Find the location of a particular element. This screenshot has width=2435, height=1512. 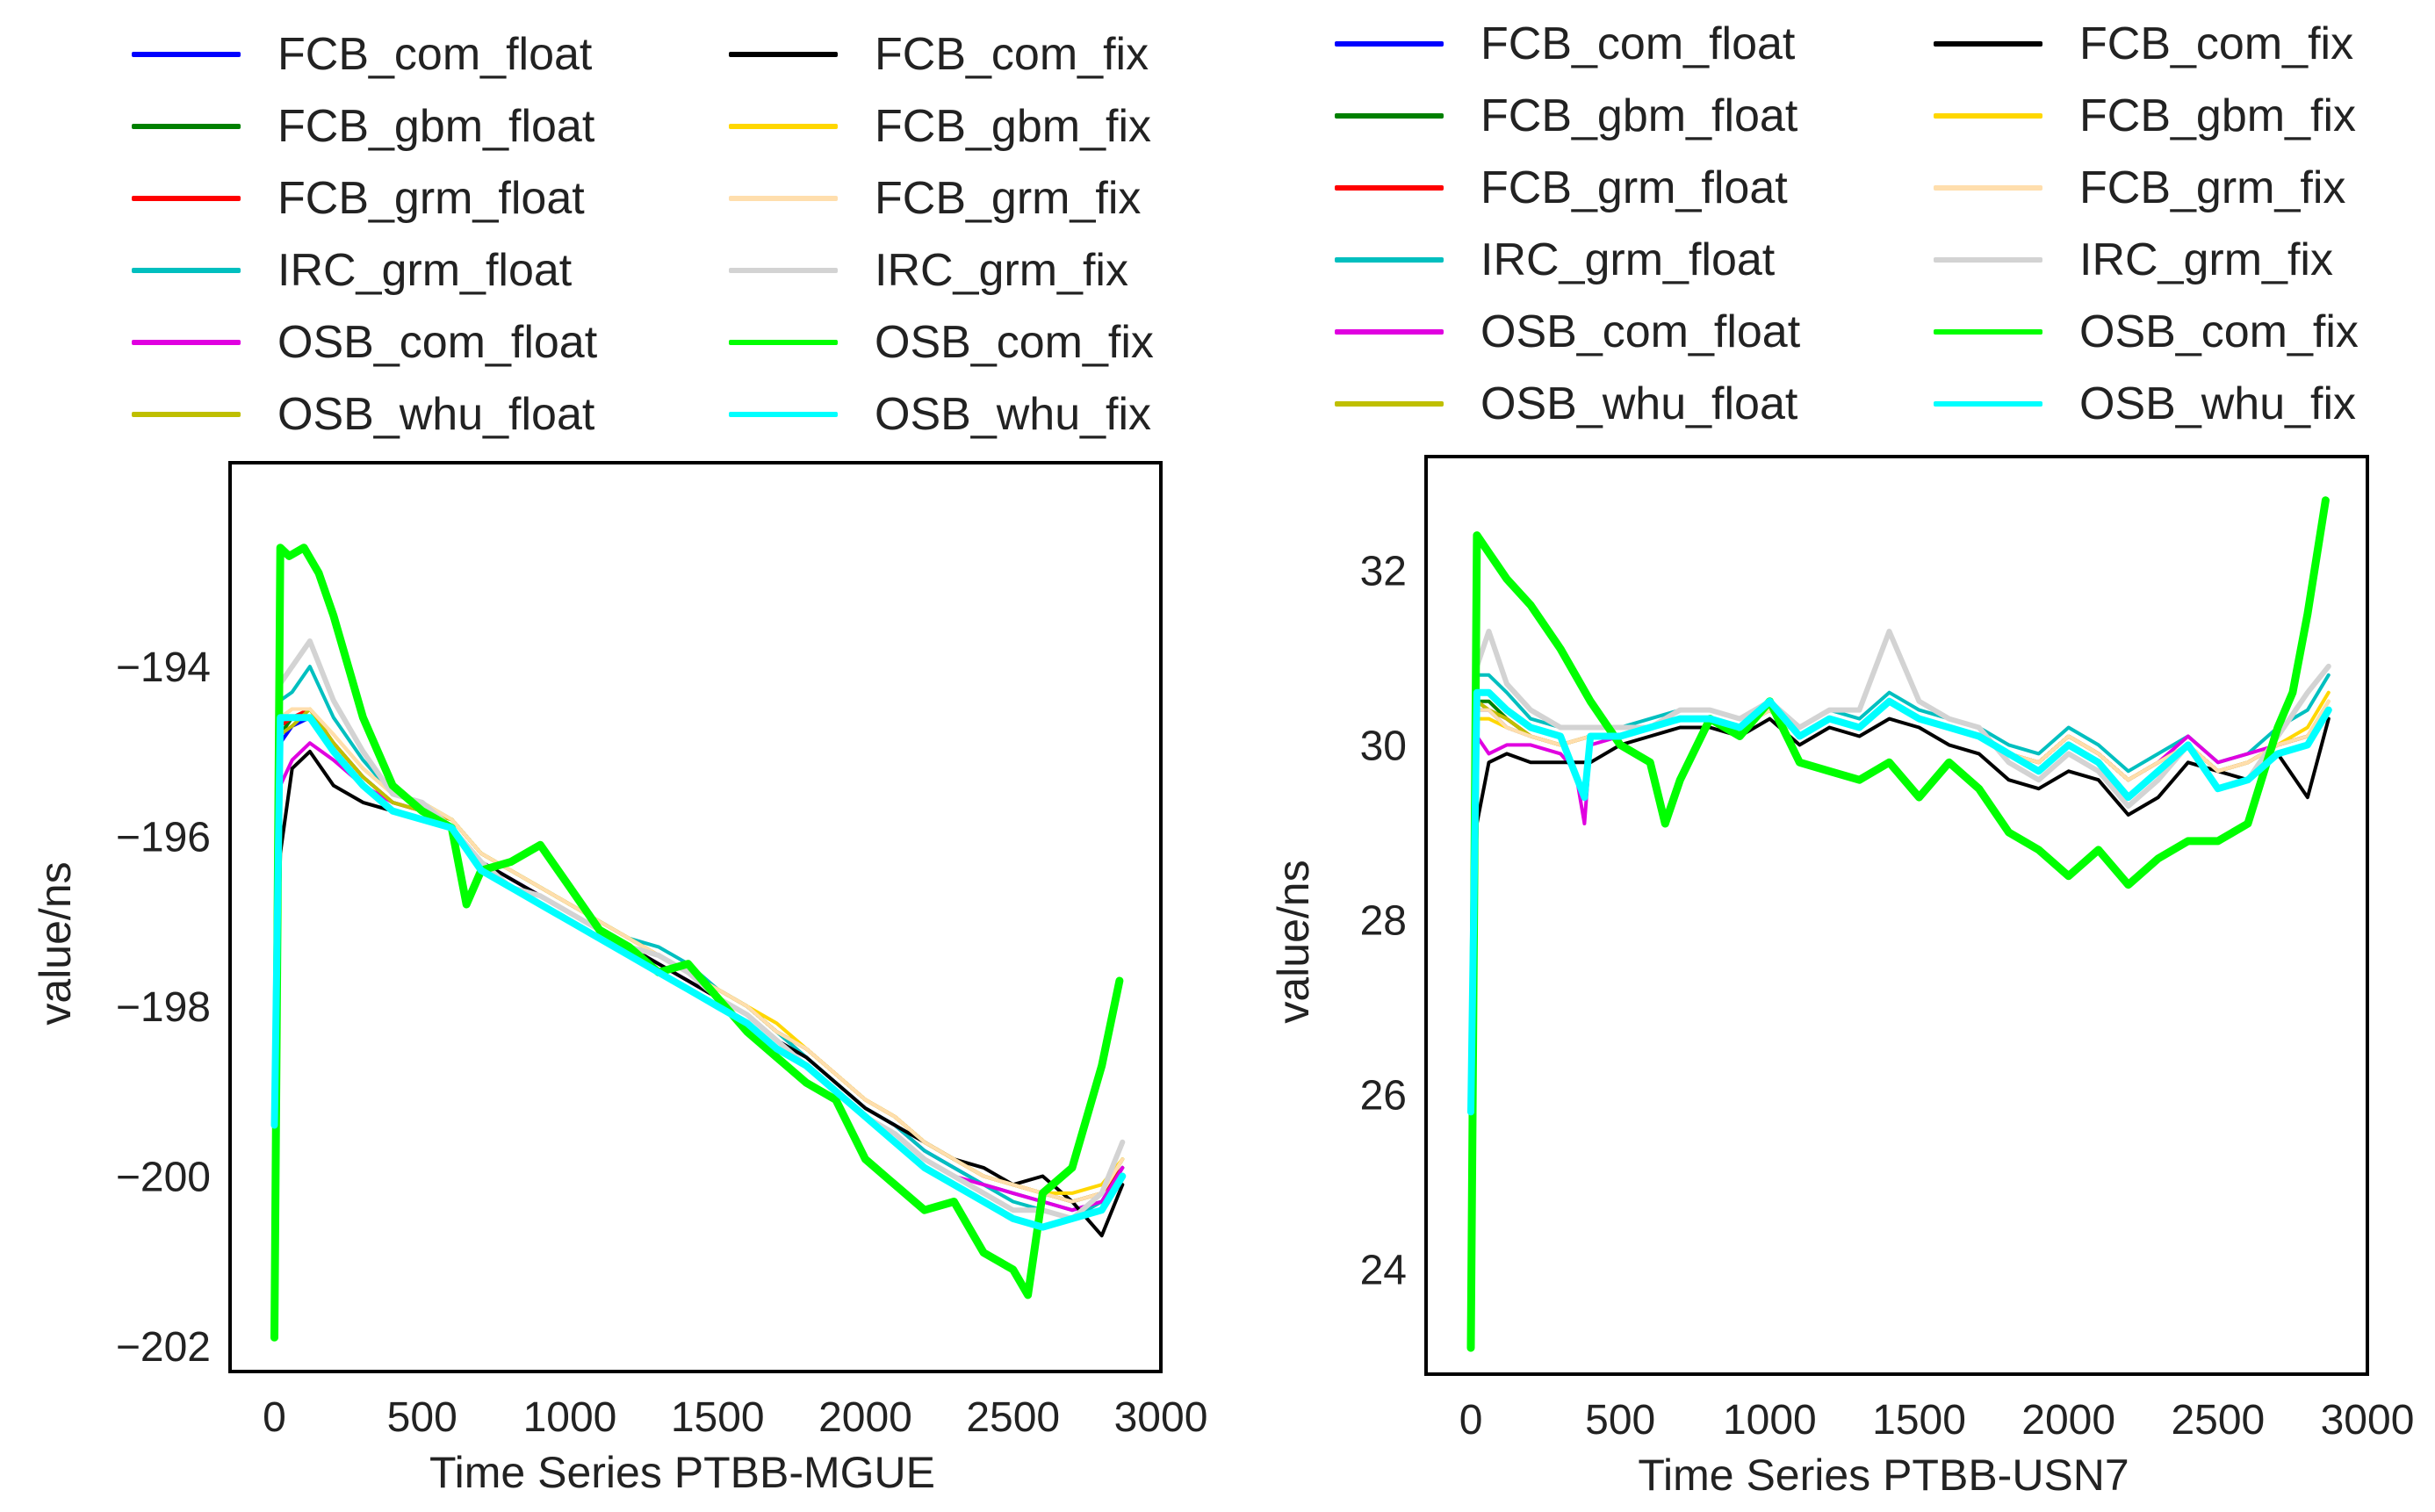

x-axis-label: Time Series PTBB-USN7 is located at coordinates (1883, 1475).